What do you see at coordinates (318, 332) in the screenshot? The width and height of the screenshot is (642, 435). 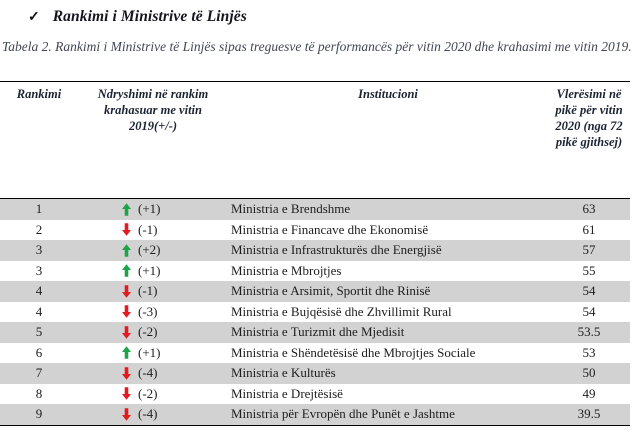 I see `institution-cell: Ministria e Turizmit dhe Mjedisit` at bounding box center [318, 332].